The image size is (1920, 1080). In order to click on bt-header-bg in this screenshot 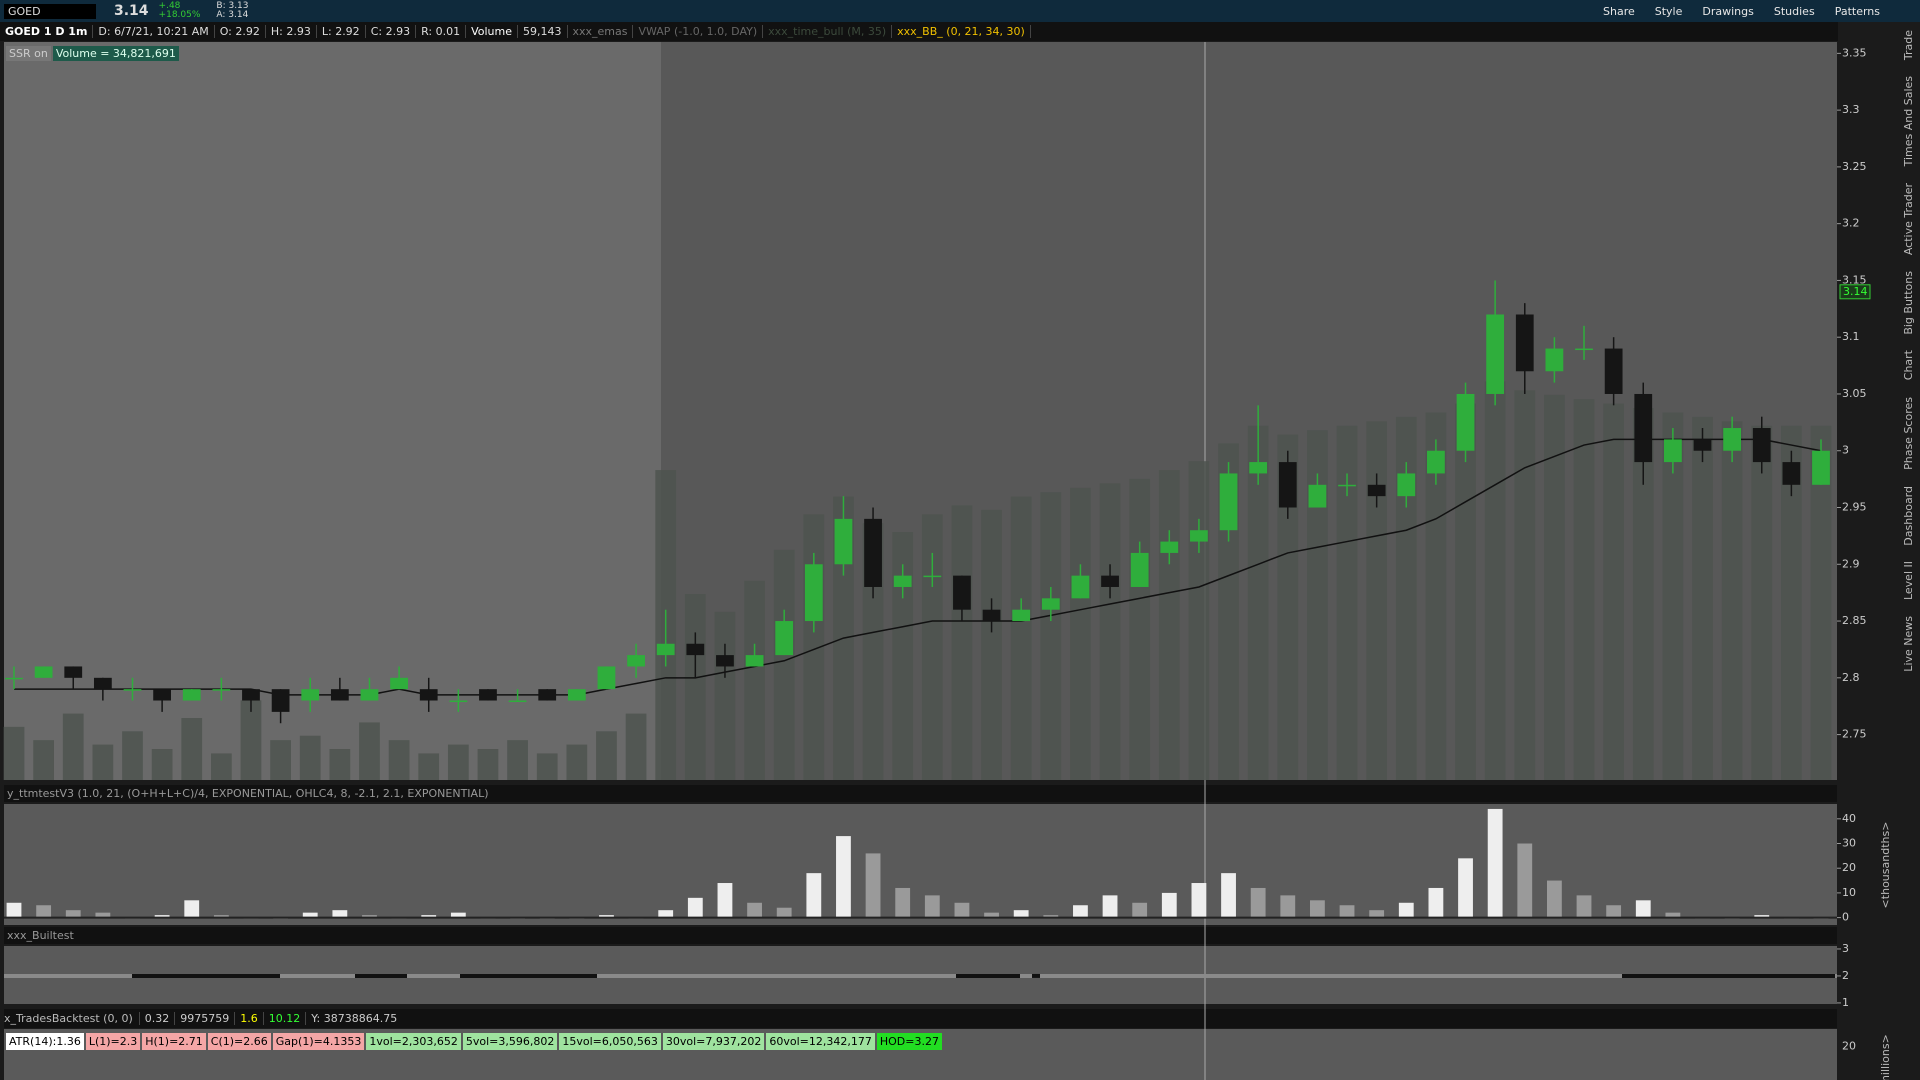, I will do `click(920, 935)`.